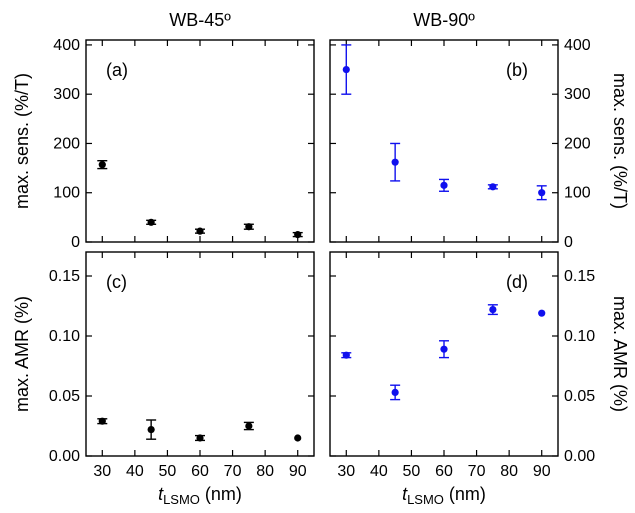 The width and height of the screenshot is (635, 513). What do you see at coordinates (517, 70) in the screenshot?
I see `panel-label: (b)` at bounding box center [517, 70].